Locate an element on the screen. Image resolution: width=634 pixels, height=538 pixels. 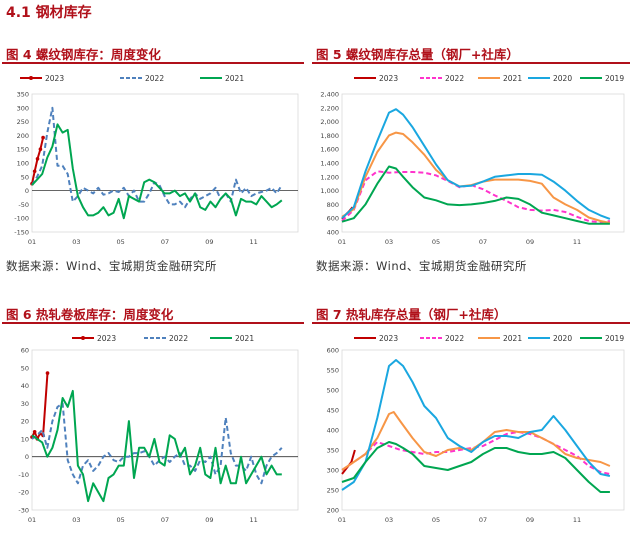
fig4-title: 图 4 螺纹钢库存：周度变化 is located at coordinates (83, 54).